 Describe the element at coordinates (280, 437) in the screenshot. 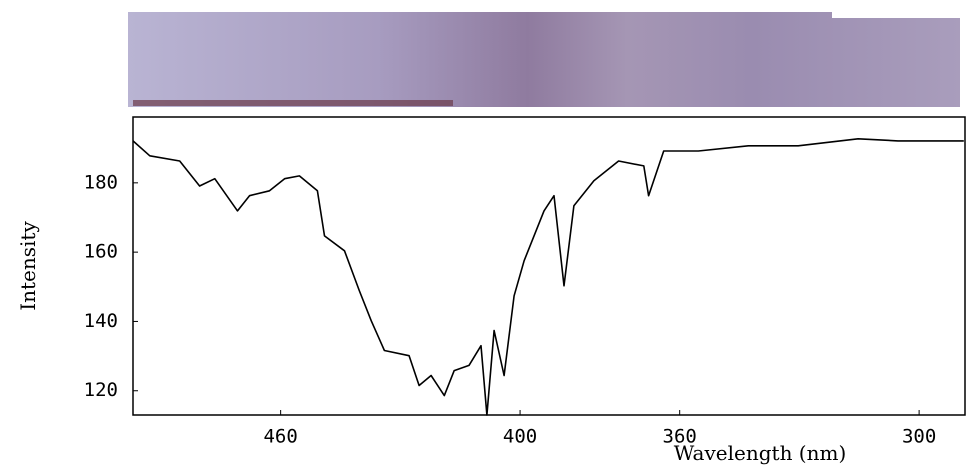

I see `x-tick-label: 460` at that location.